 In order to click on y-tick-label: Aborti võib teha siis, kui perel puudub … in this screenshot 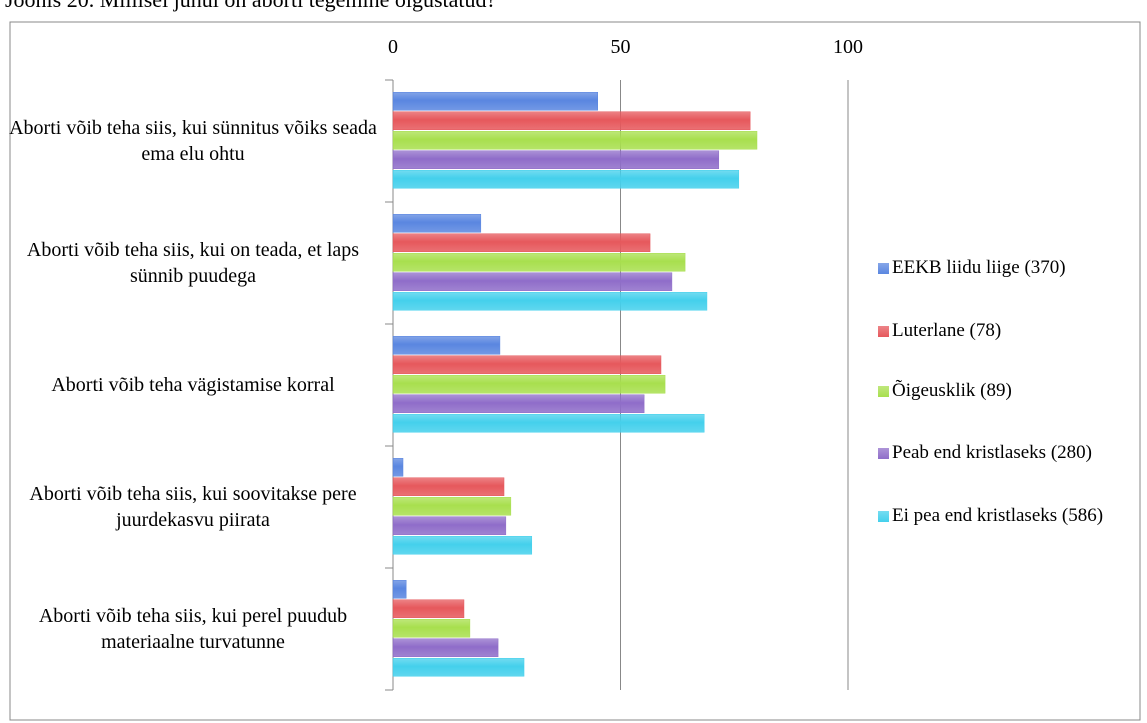, I will do `click(193, 629)`.